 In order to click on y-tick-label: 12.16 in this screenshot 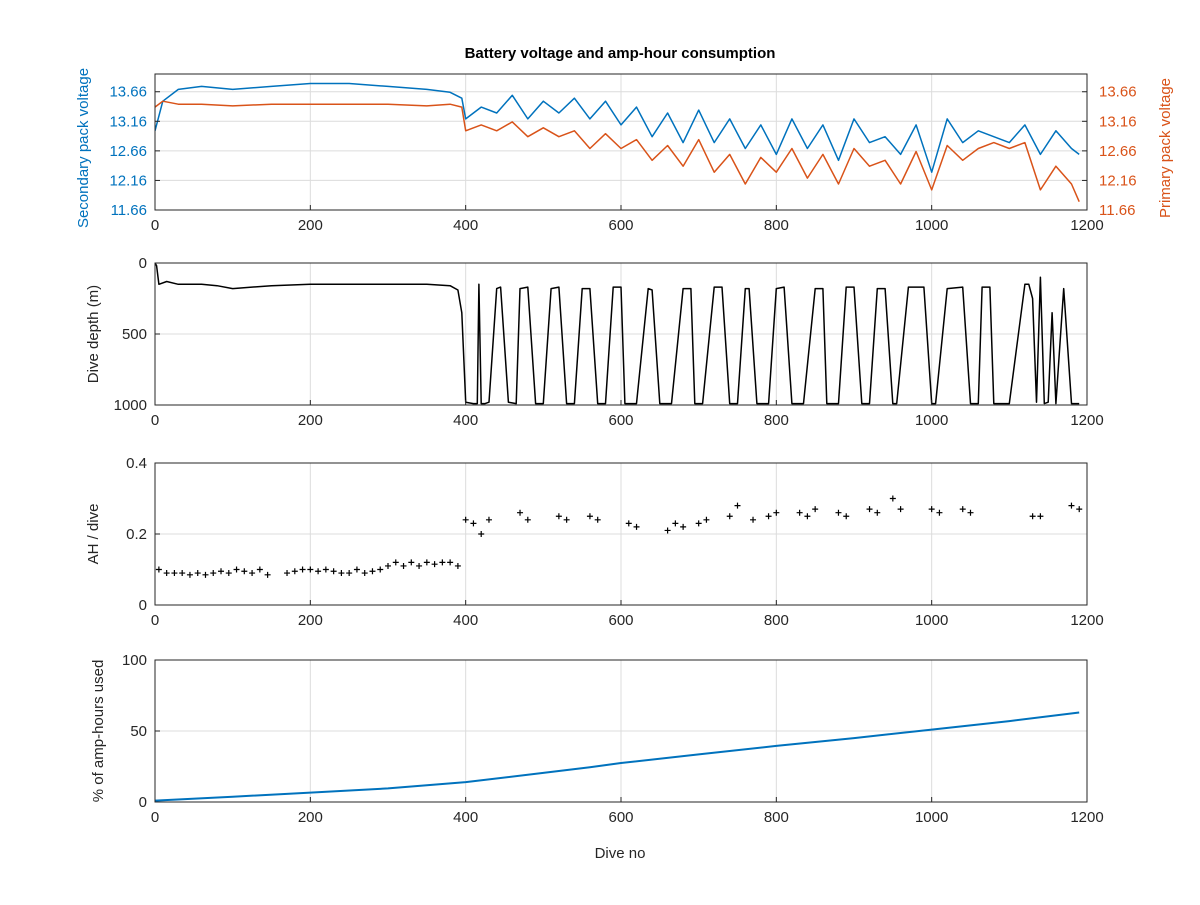, I will do `click(128, 180)`.